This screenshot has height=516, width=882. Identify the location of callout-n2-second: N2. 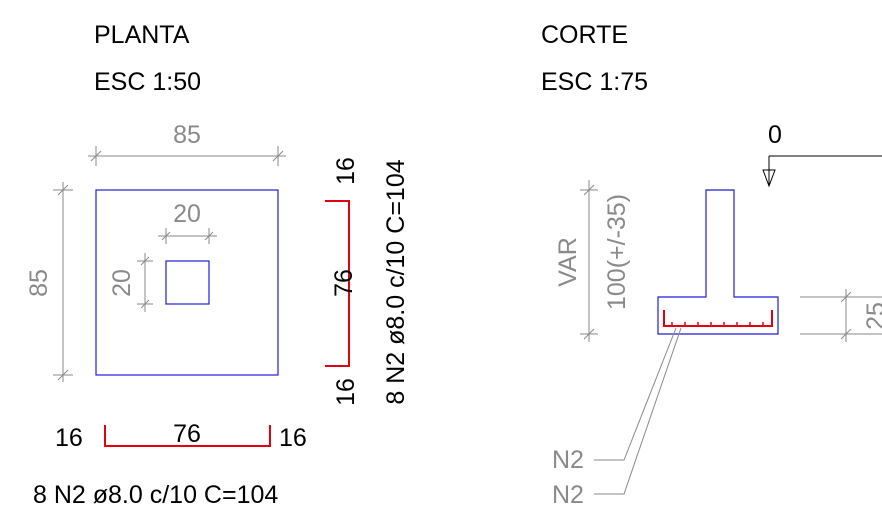
(568, 495).